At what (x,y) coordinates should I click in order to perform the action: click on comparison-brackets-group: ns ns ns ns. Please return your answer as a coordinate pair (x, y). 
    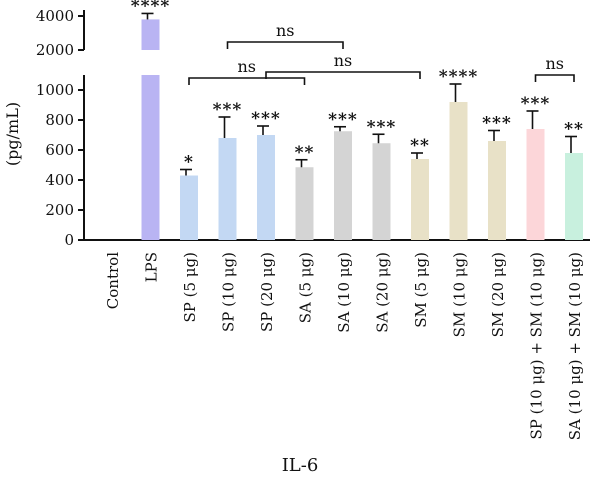
    Looking at the image, I should click on (381, 53).